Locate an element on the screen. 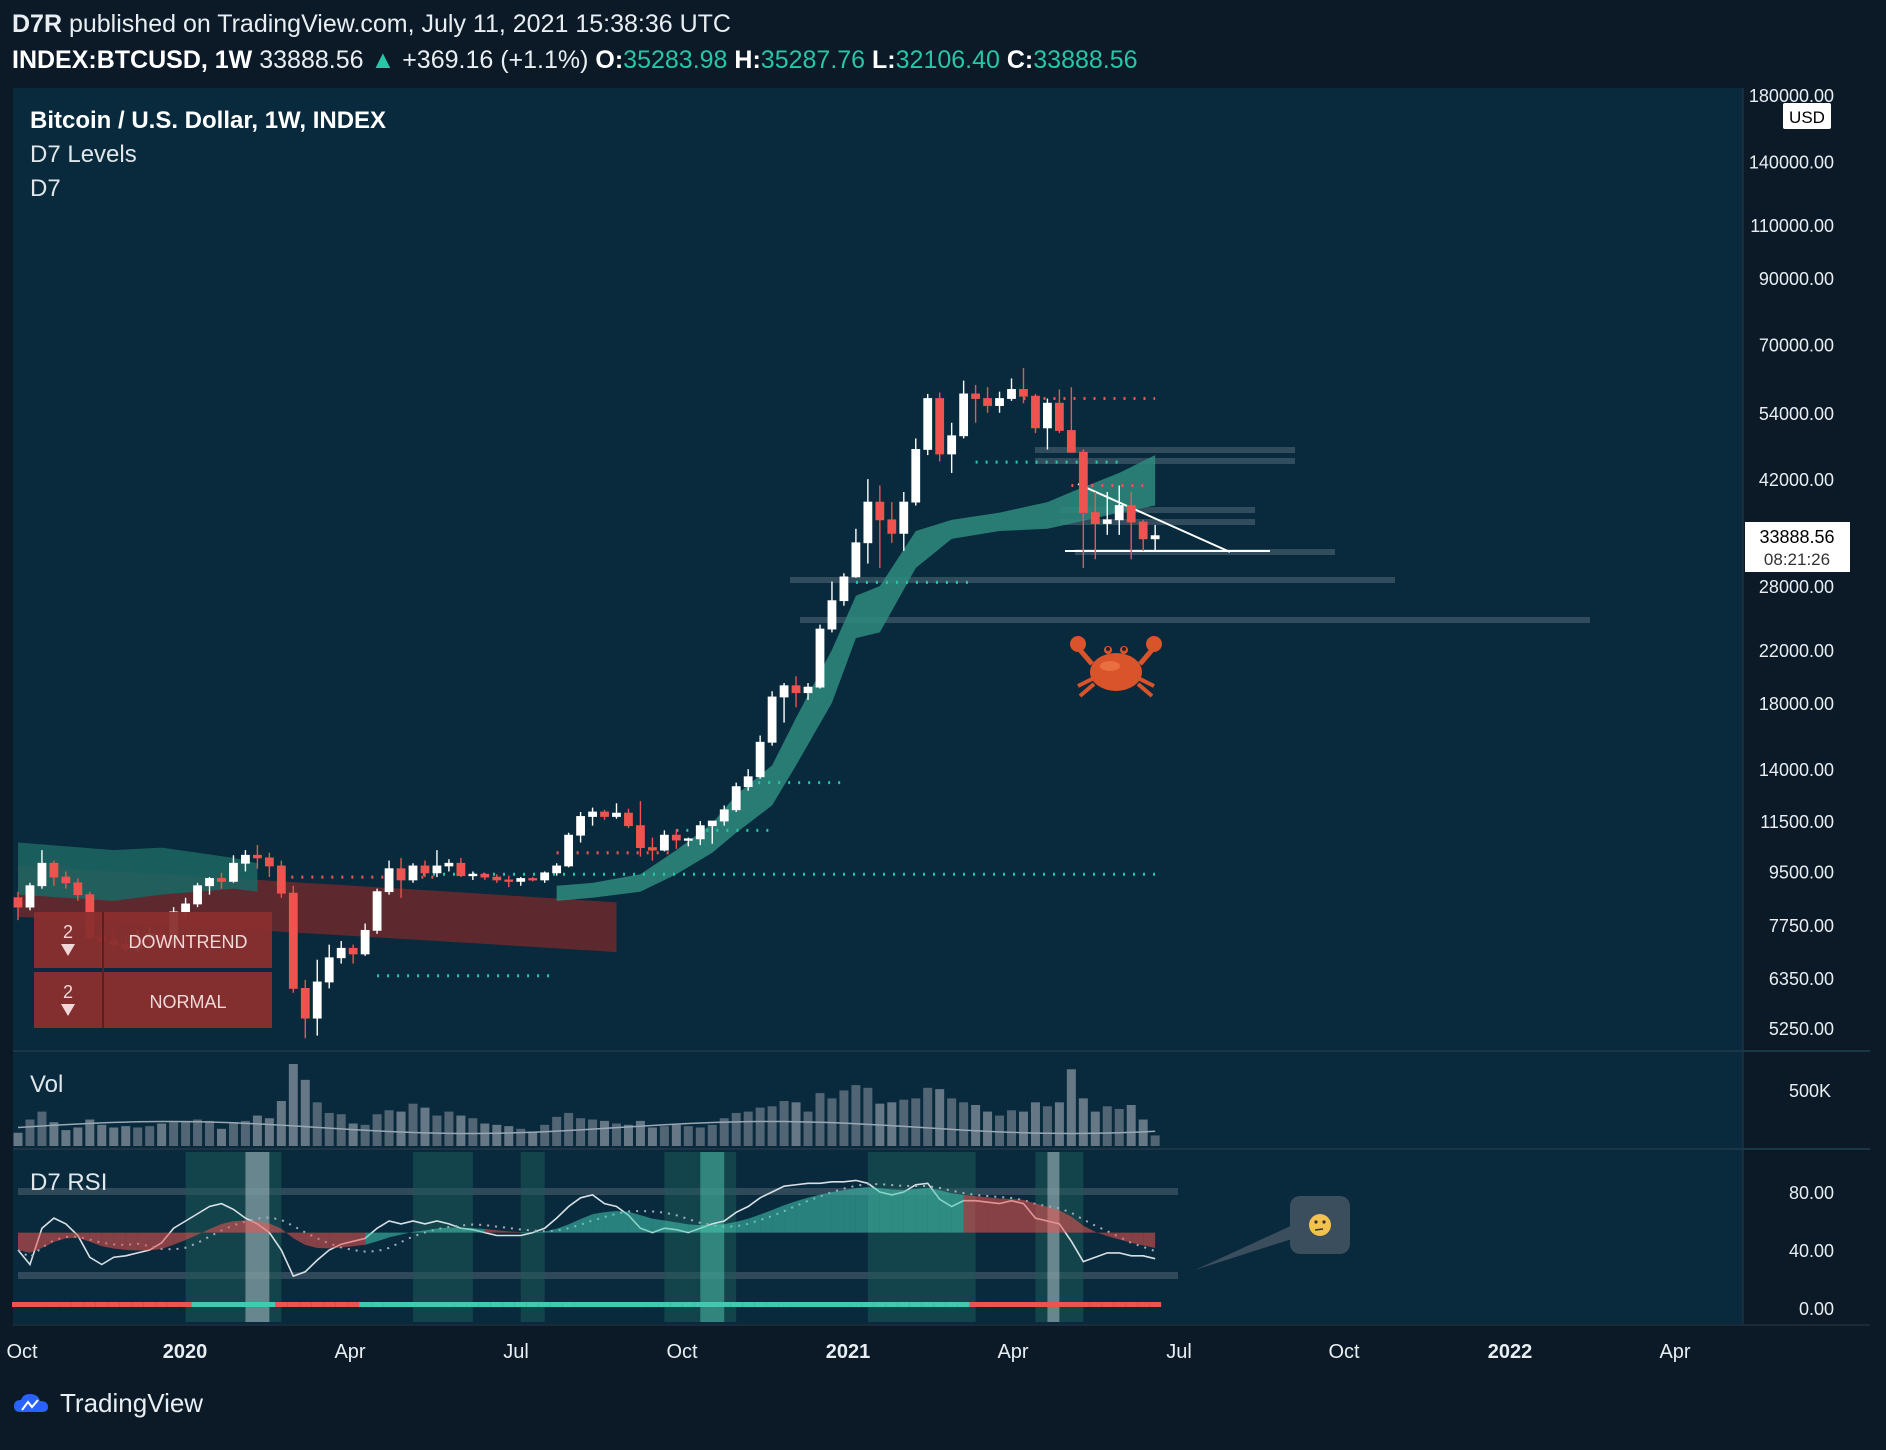  time-tick-label: 2021 is located at coordinates (848, 1352).